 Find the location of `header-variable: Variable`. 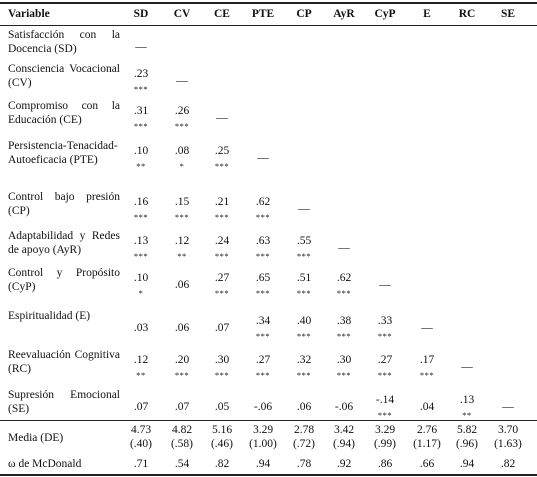

header-variable: Variable is located at coordinates (29, 14).